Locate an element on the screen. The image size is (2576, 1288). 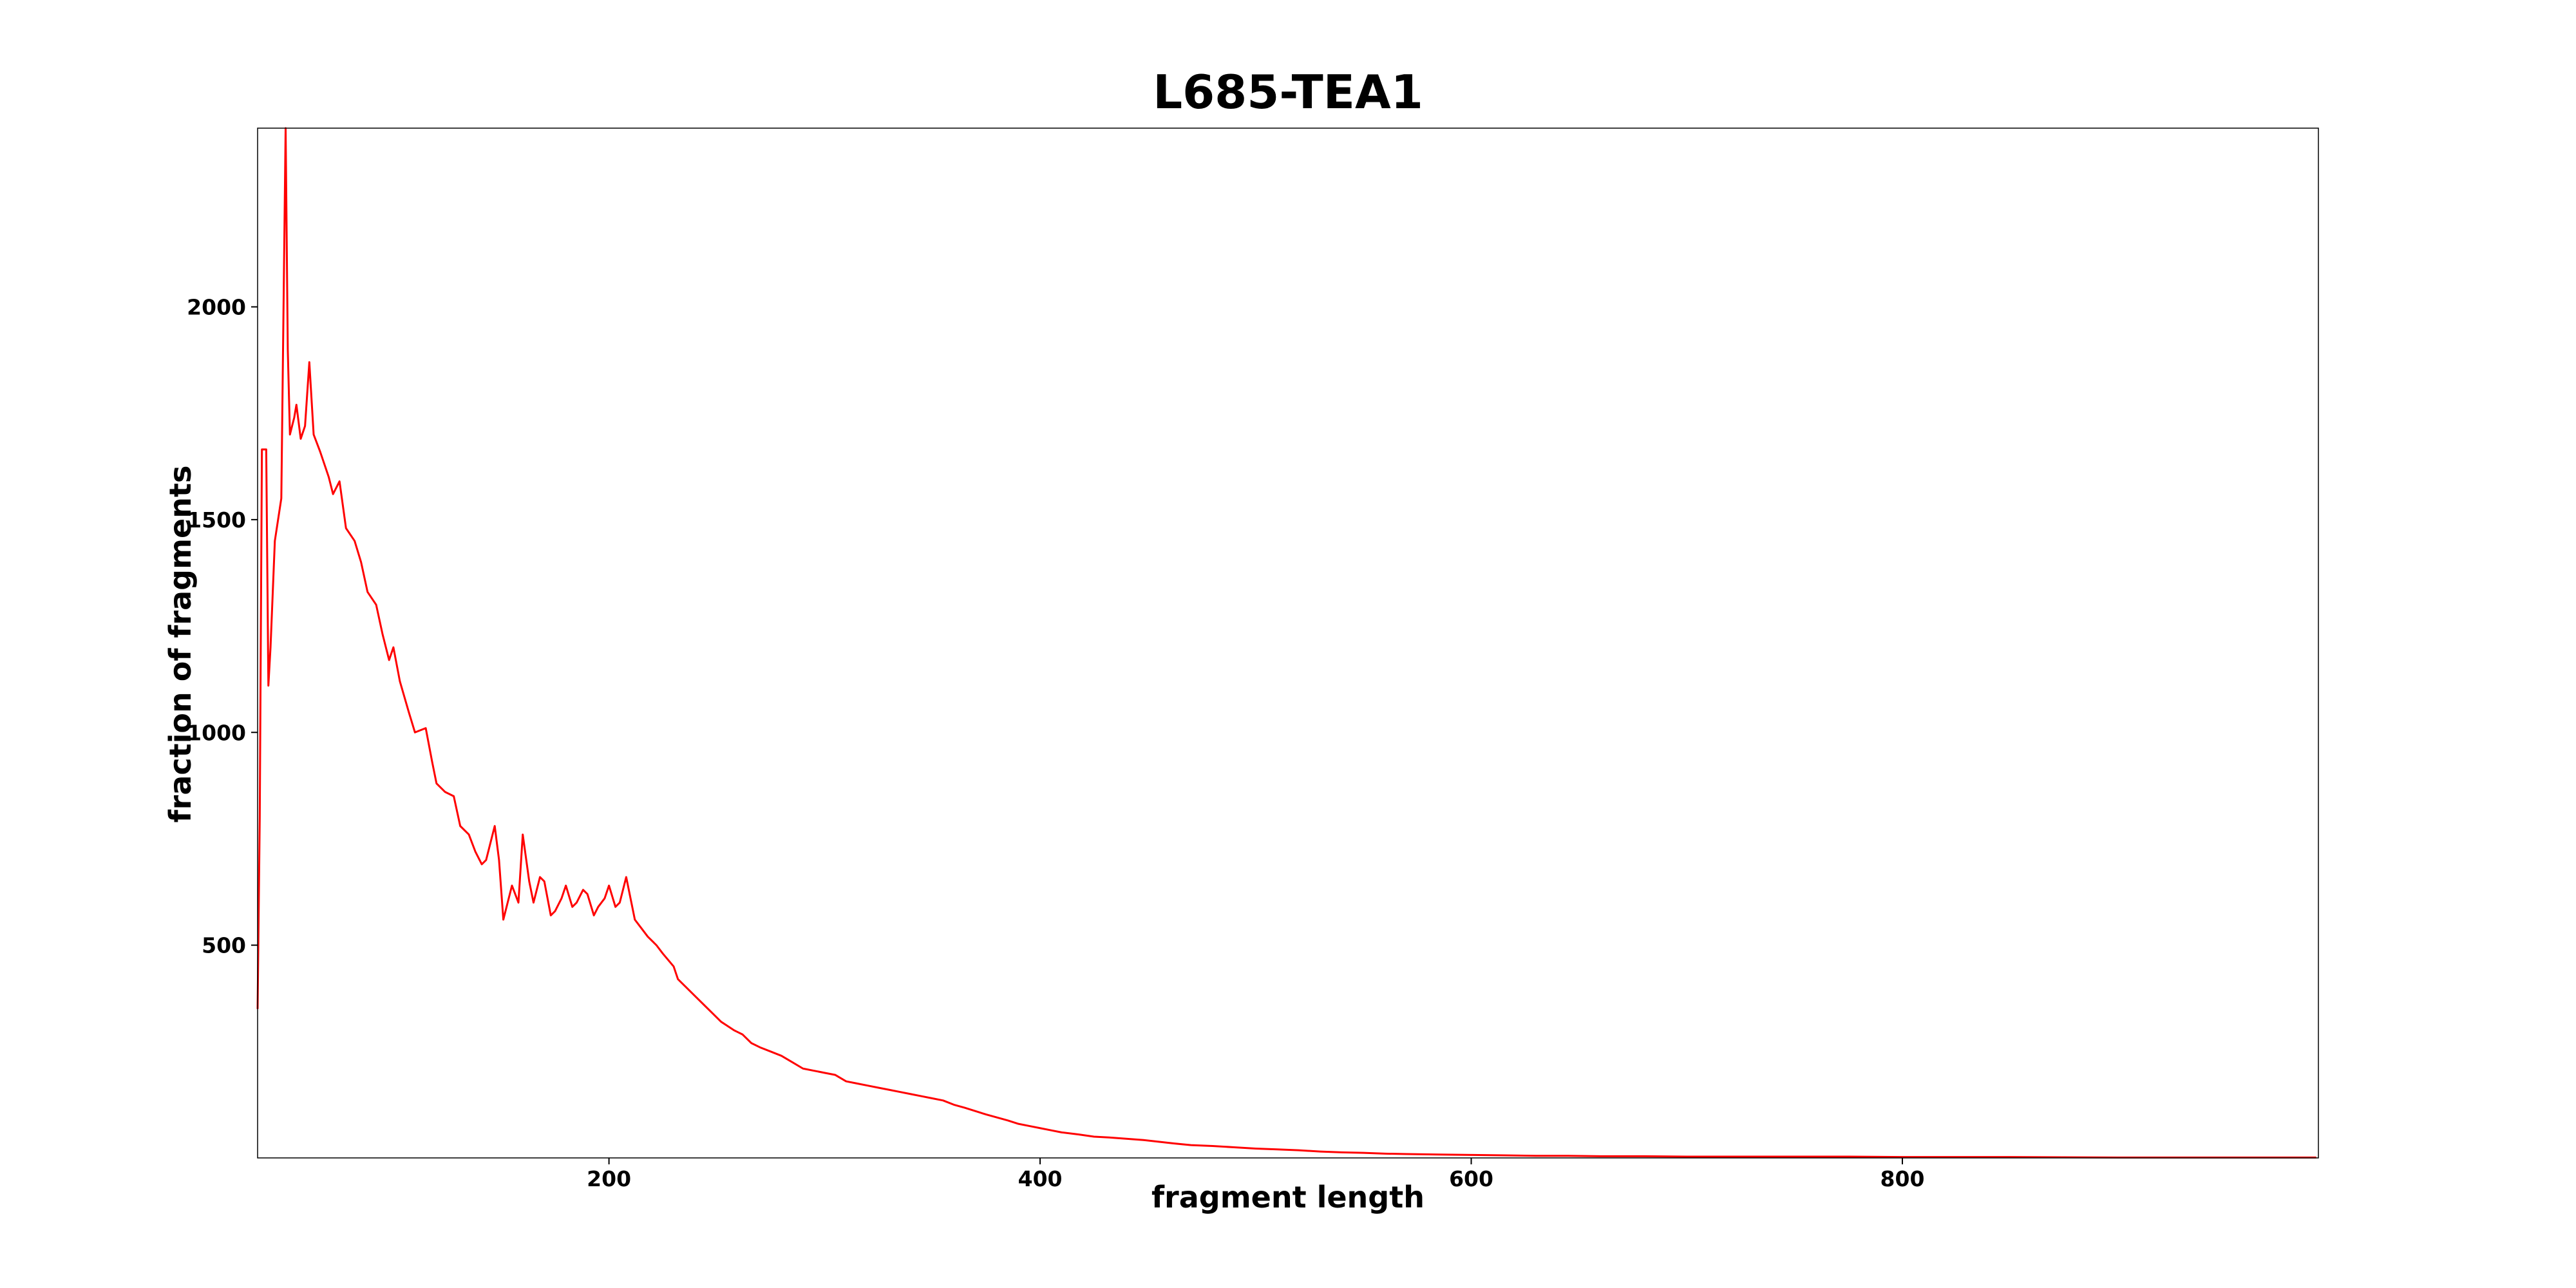
x-tick-label: 800 is located at coordinates (1902, 1178).